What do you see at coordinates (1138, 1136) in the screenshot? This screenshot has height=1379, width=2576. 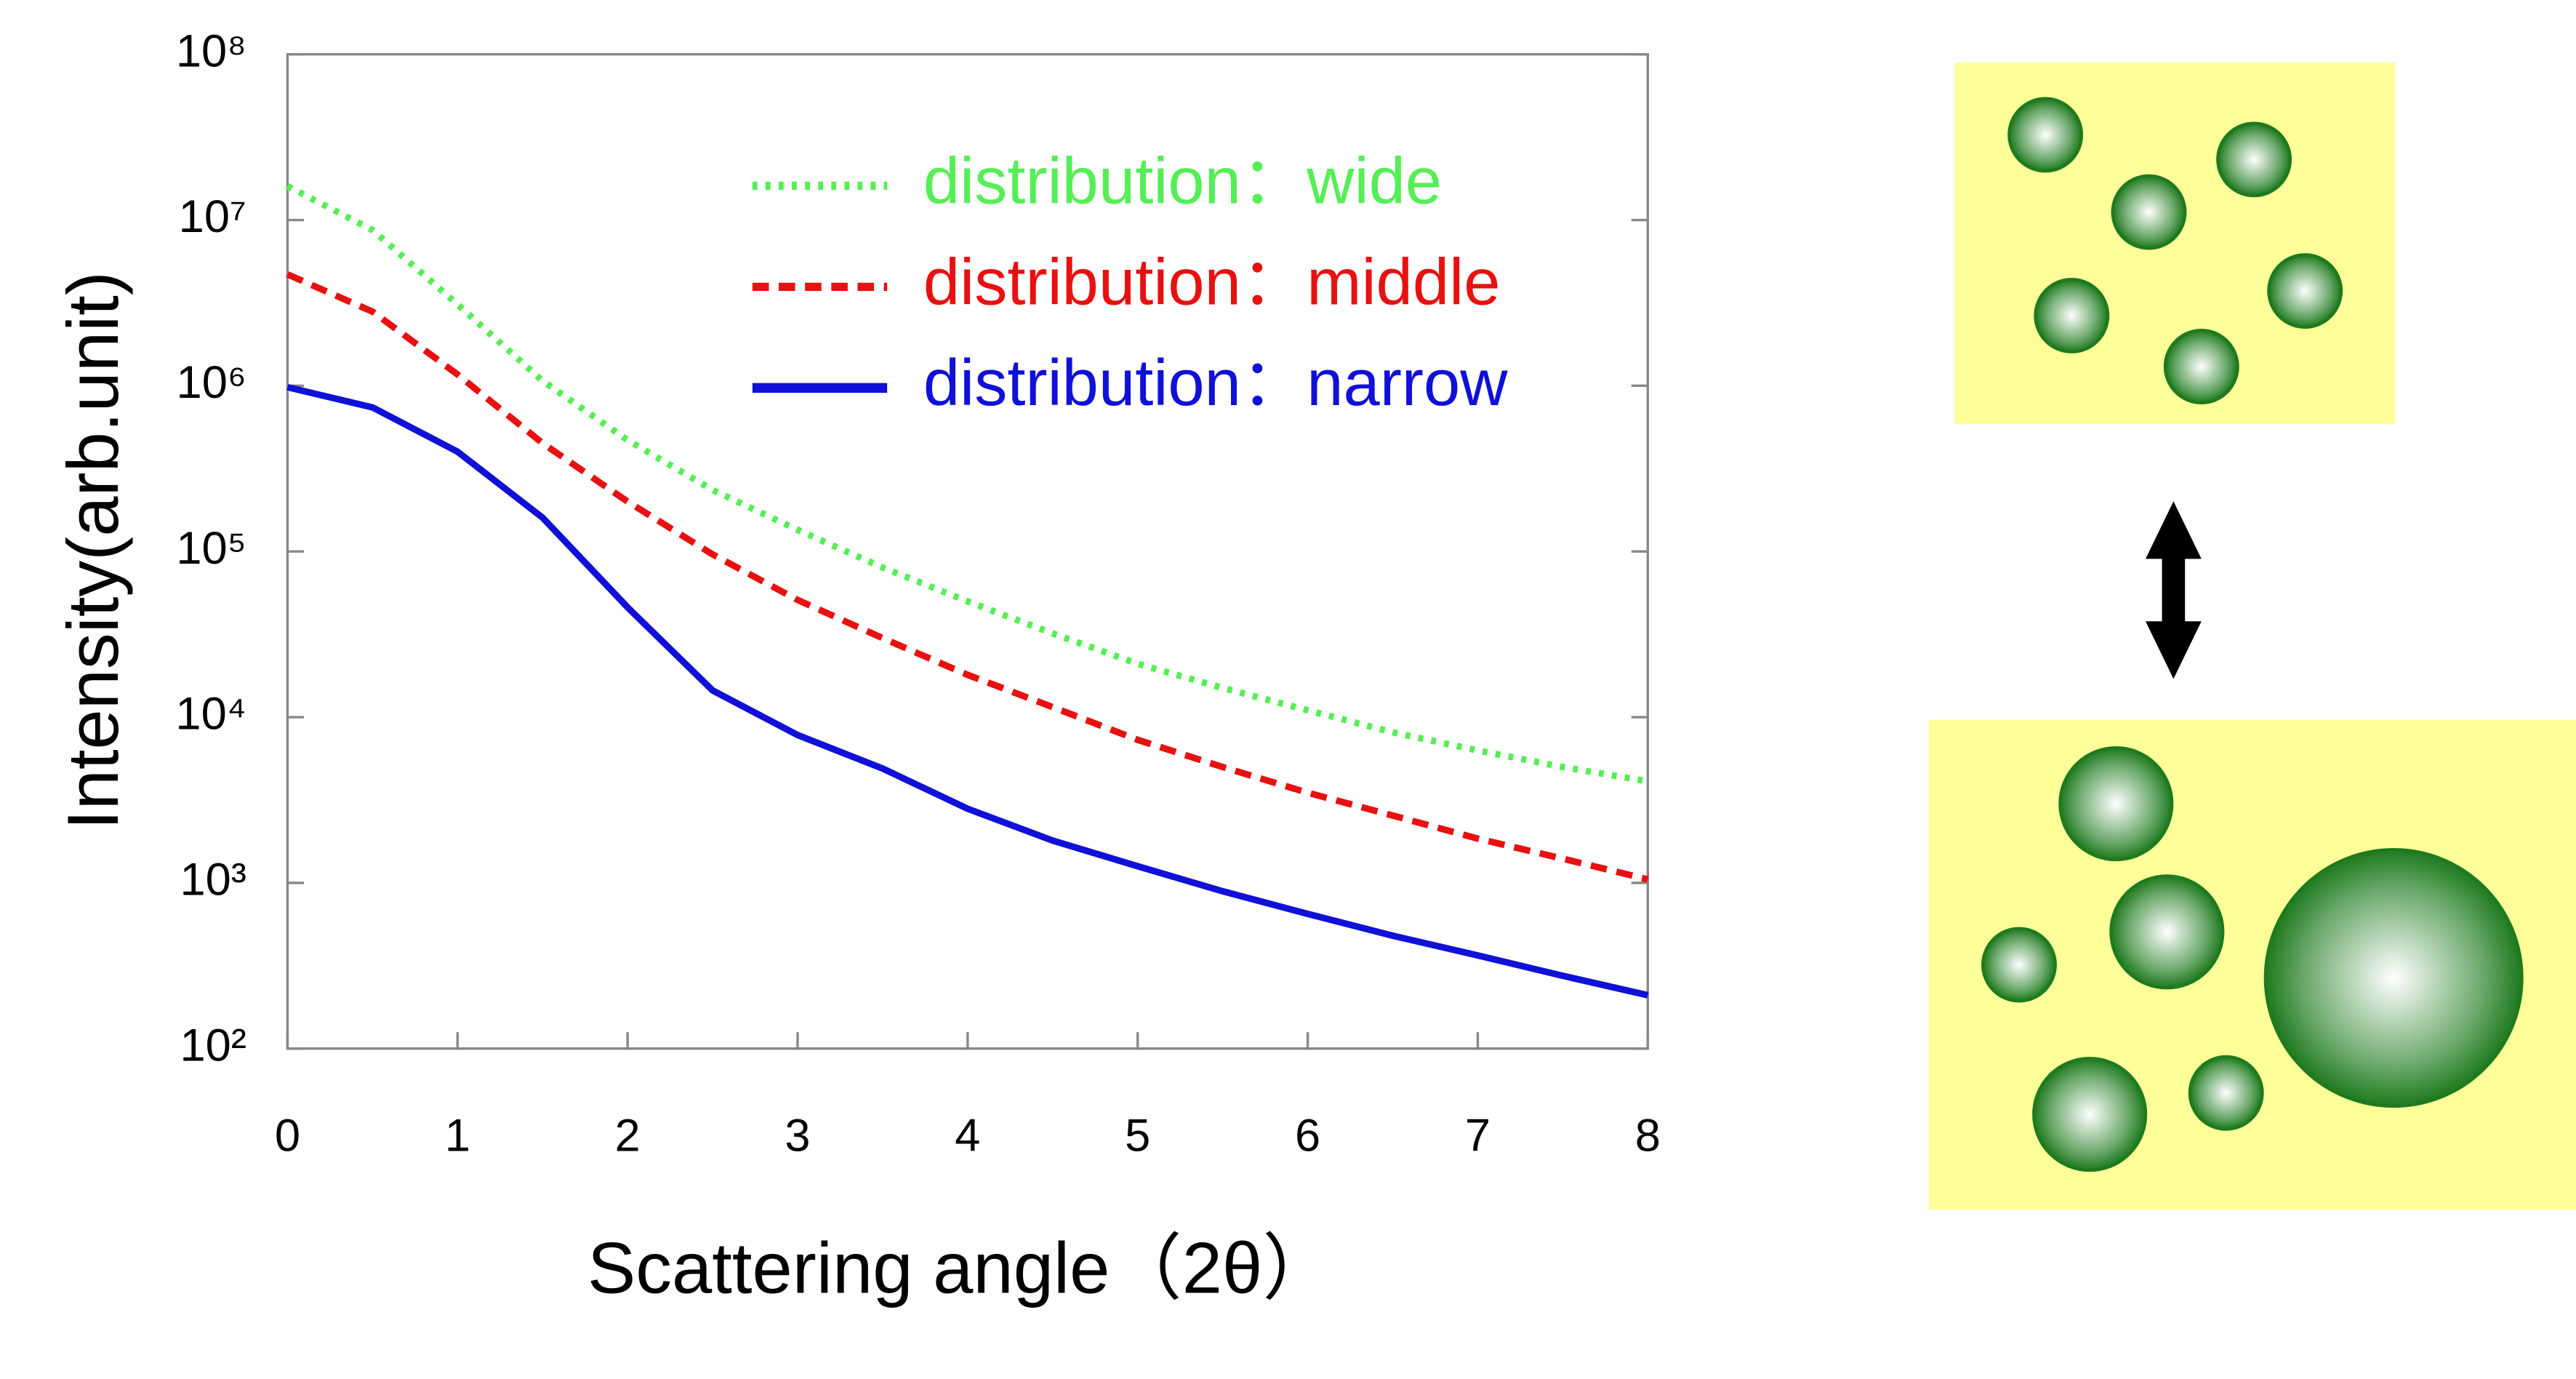 I see `x-tick-label: 5` at bounding box center [1138, 1136].